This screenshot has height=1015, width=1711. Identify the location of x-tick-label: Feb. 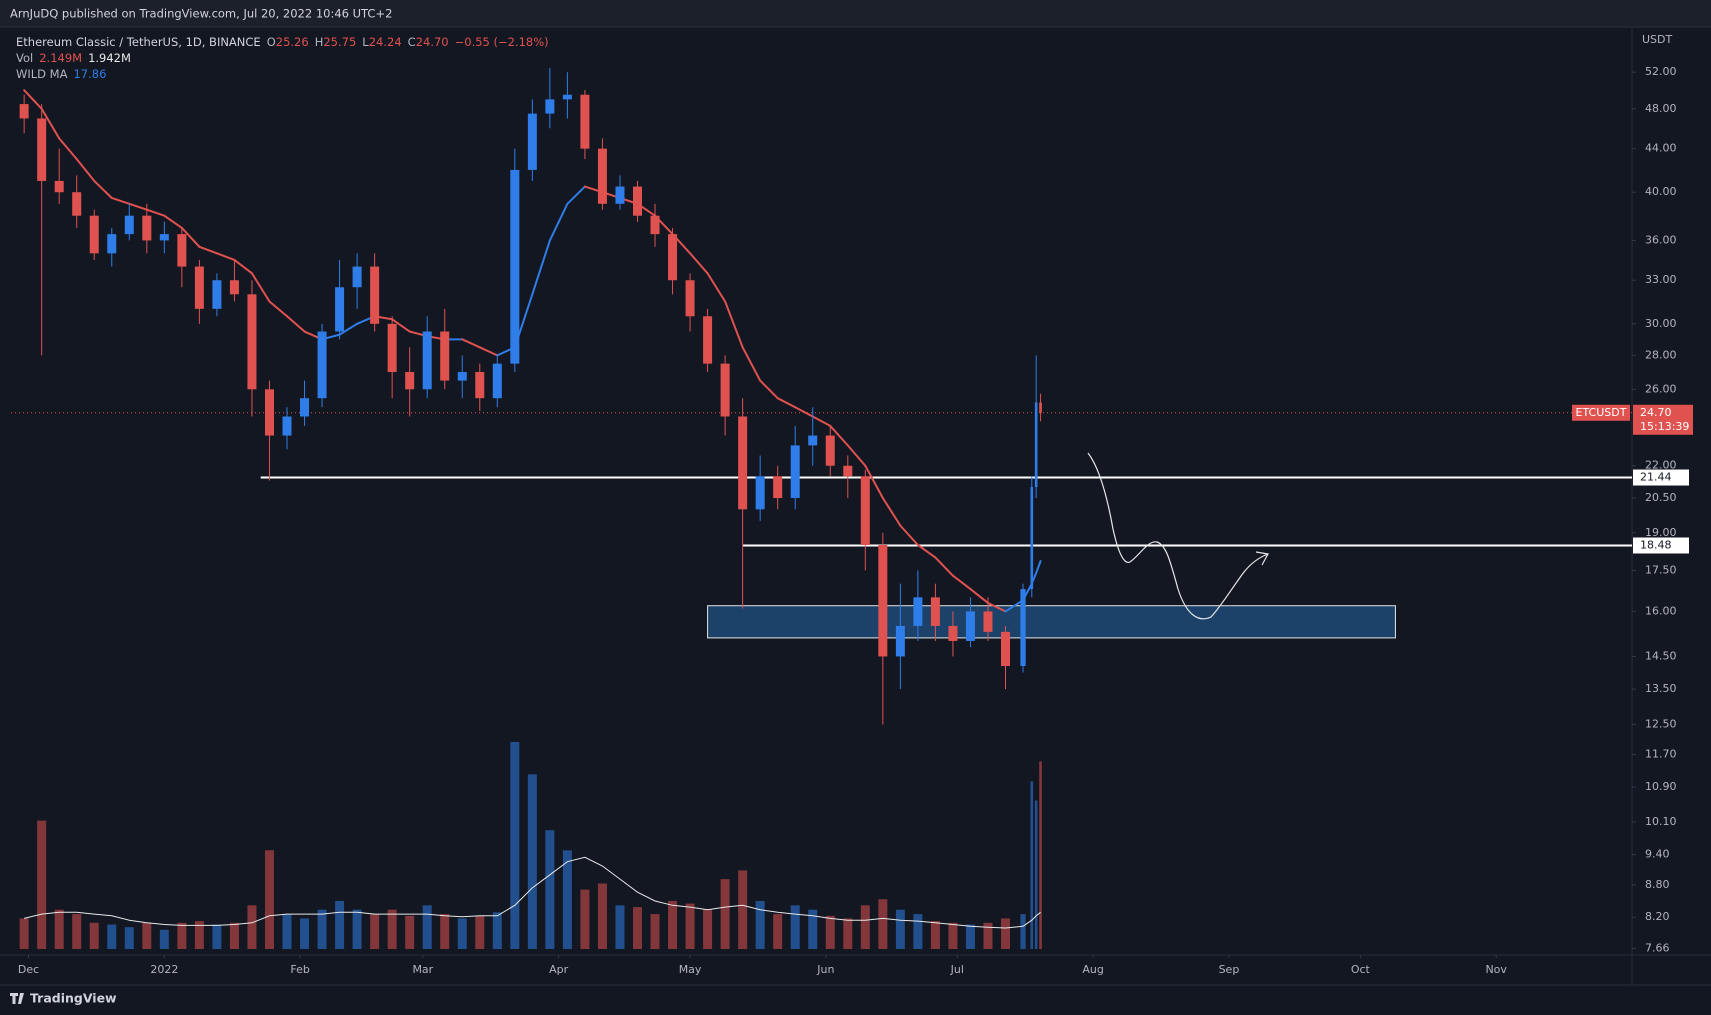
(299, 969).